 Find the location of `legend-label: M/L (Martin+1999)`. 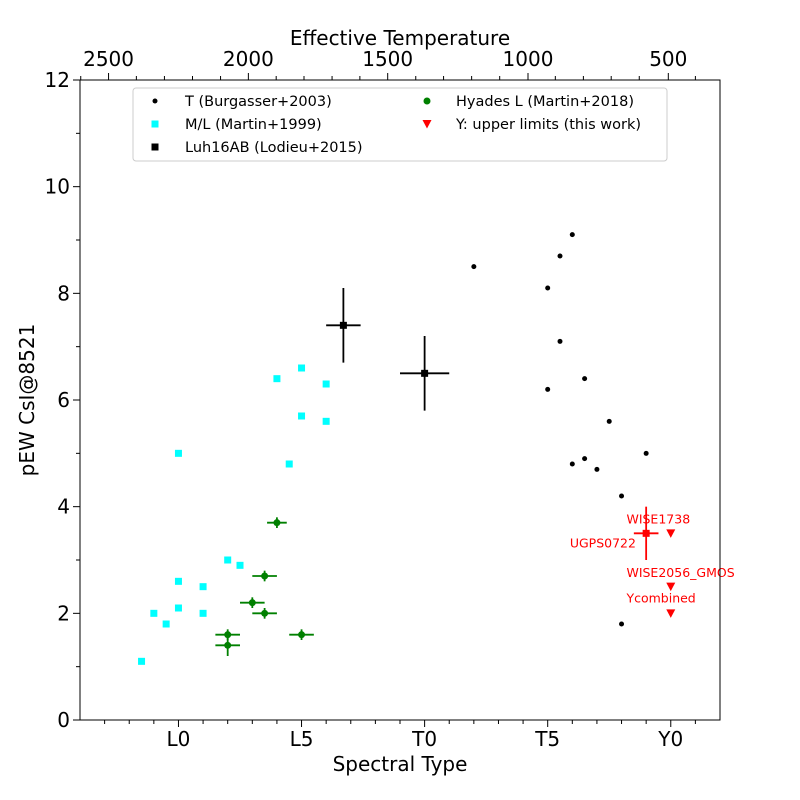

legend-label: M/L (Martin+1999) is located at coordinates (253, 125).